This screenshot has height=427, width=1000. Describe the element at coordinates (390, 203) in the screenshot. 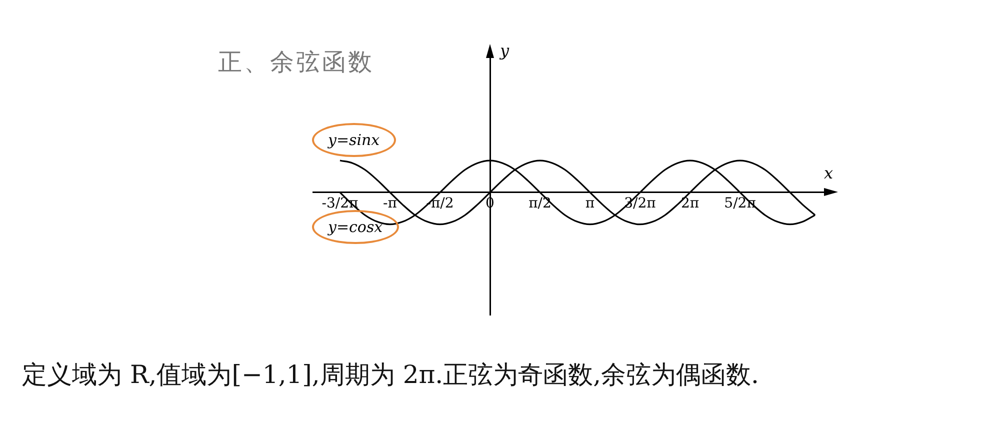

I see `x-tick-label: -π` at that location.